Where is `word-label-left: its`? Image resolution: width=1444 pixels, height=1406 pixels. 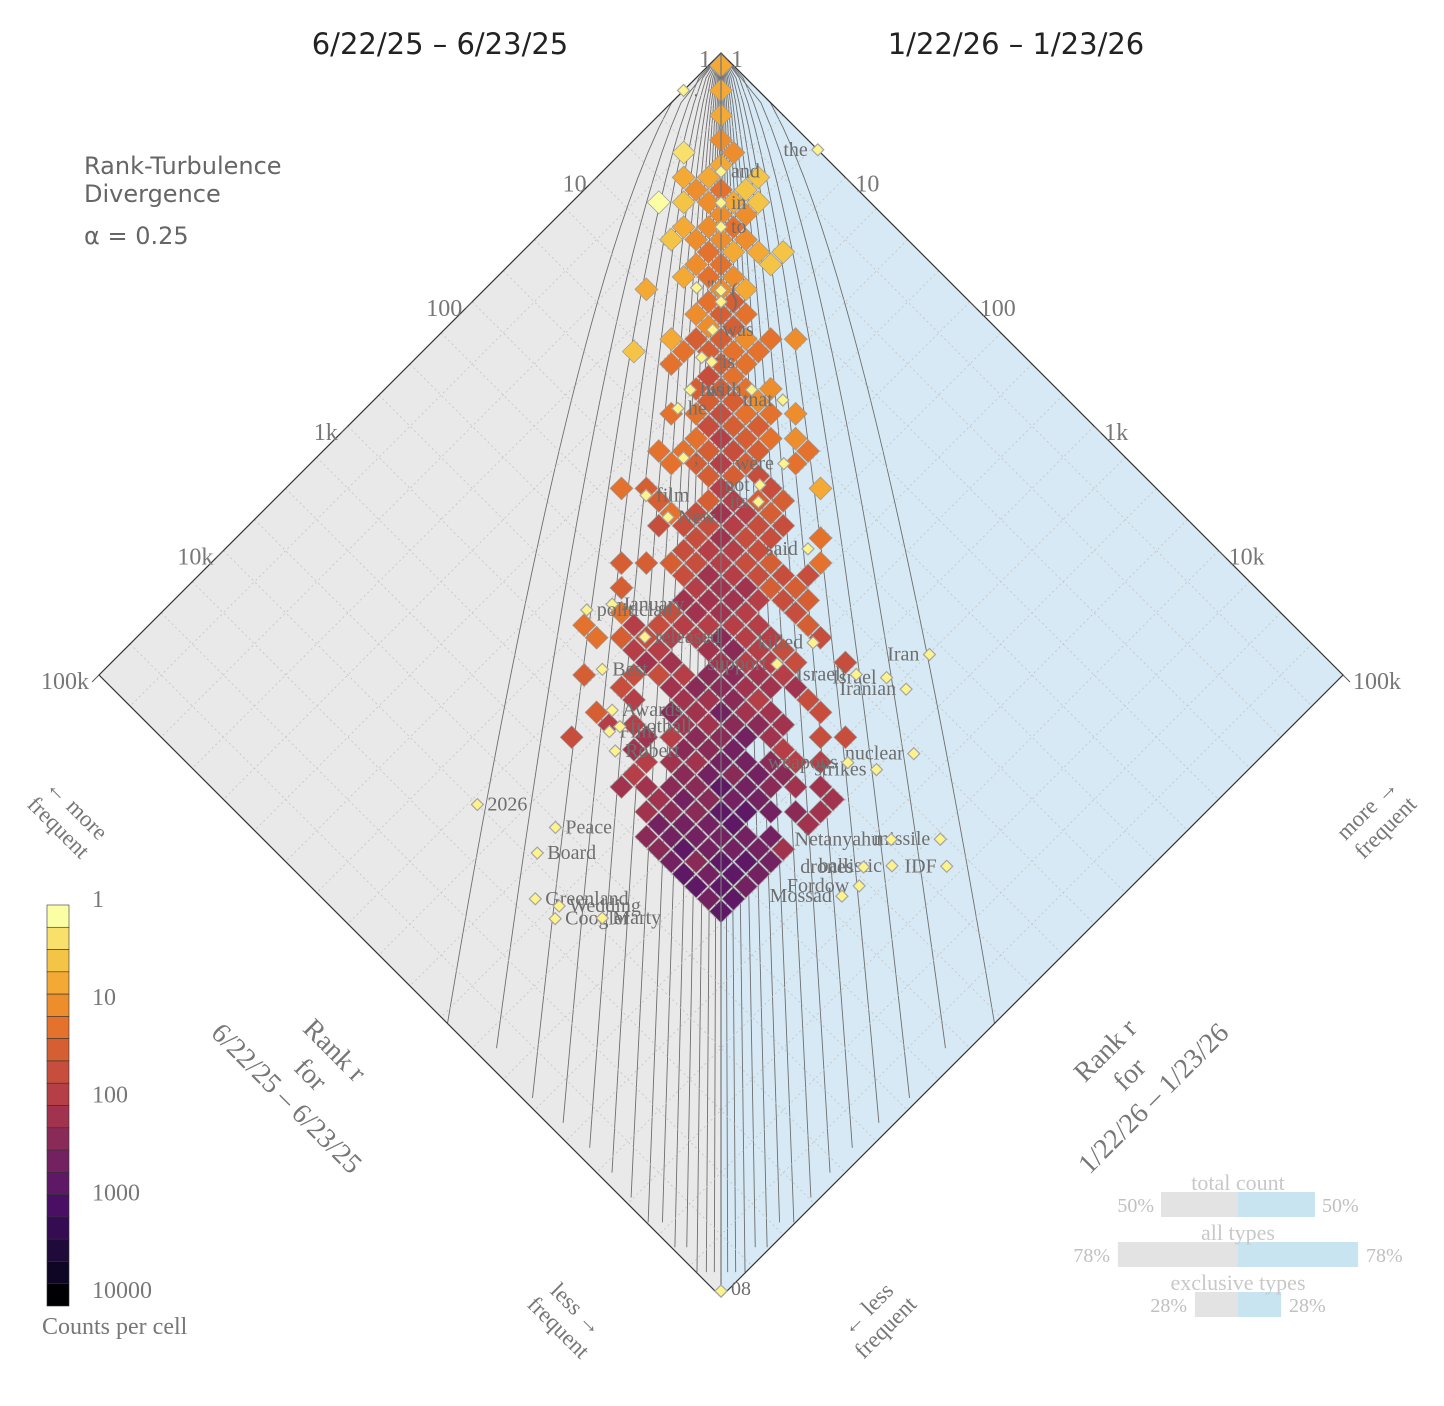 word-label-left: its is located at coordinates (739, 502).